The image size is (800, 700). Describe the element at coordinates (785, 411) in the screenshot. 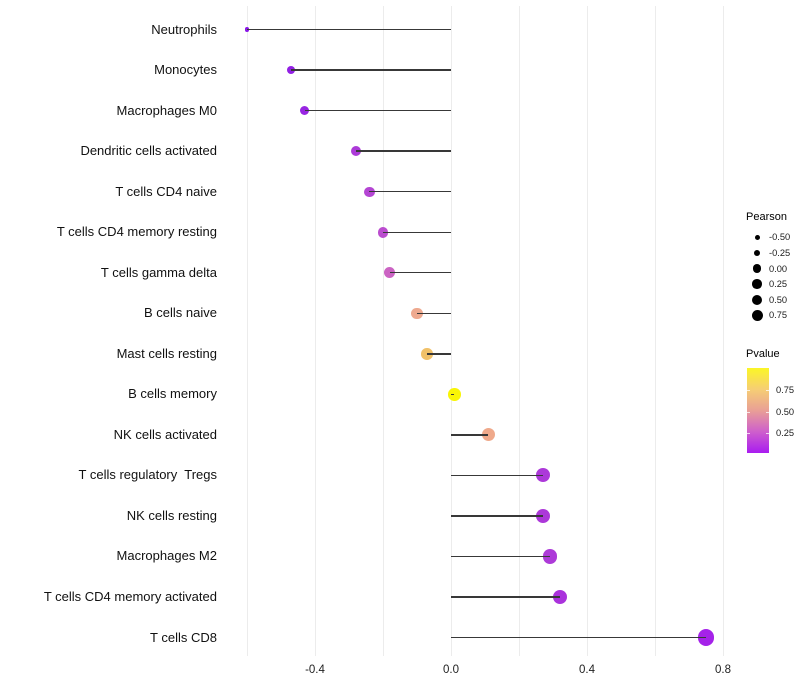

I see `pvalue-colorbar-tick-label: 0.50` at that location.